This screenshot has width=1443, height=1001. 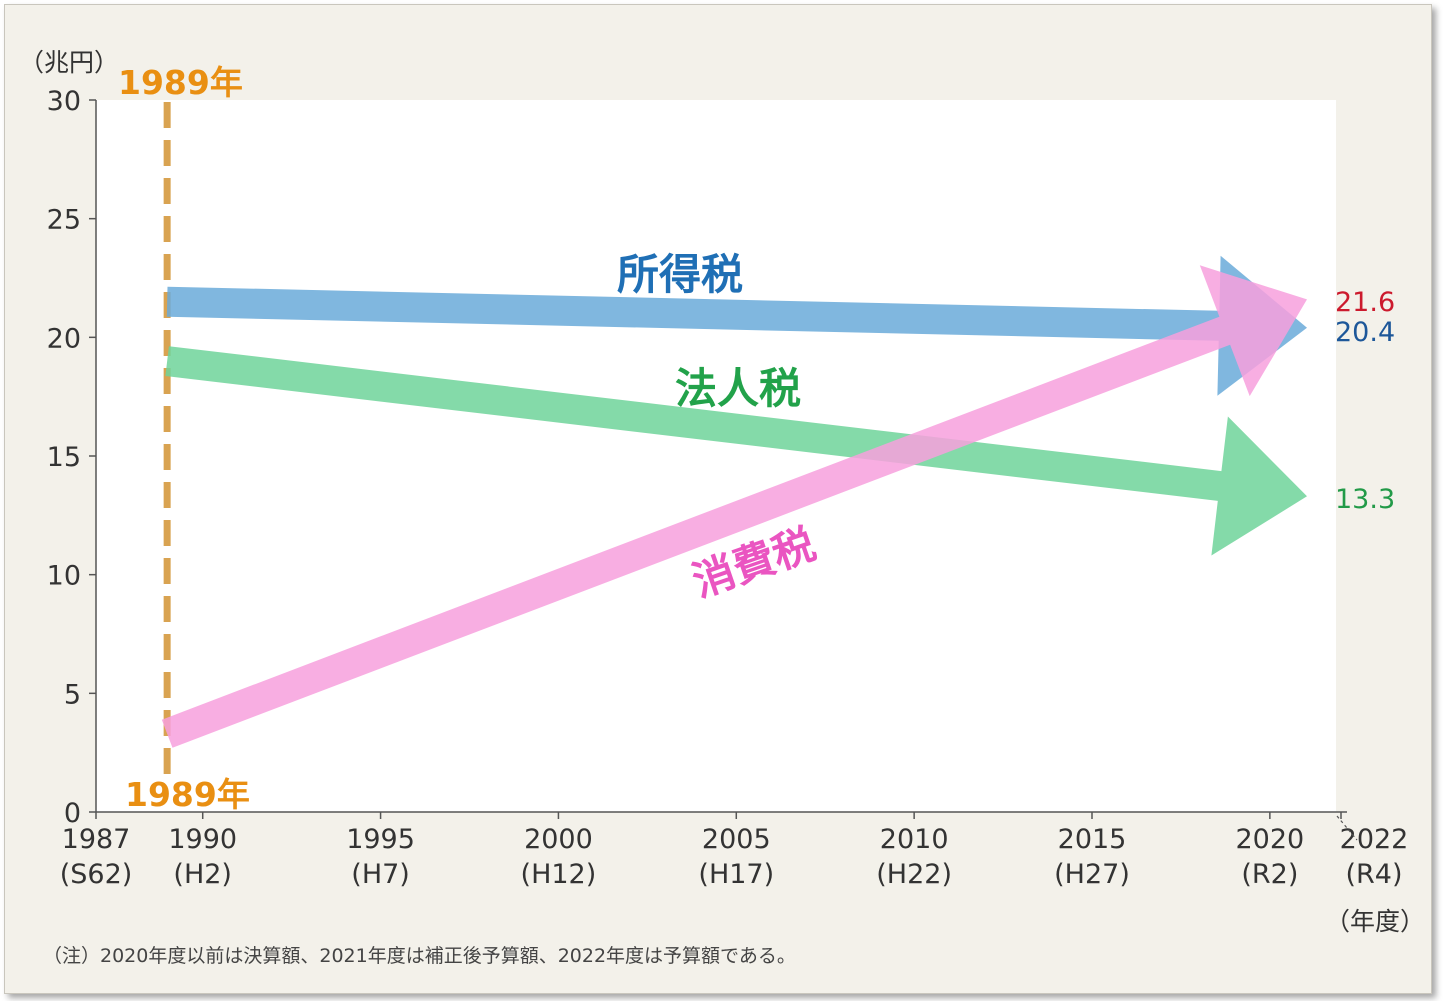 What do you see at coordinates (64, 220) in the screenshot?
I see `y-tick-label: 25` at bounding box center [64, 220].